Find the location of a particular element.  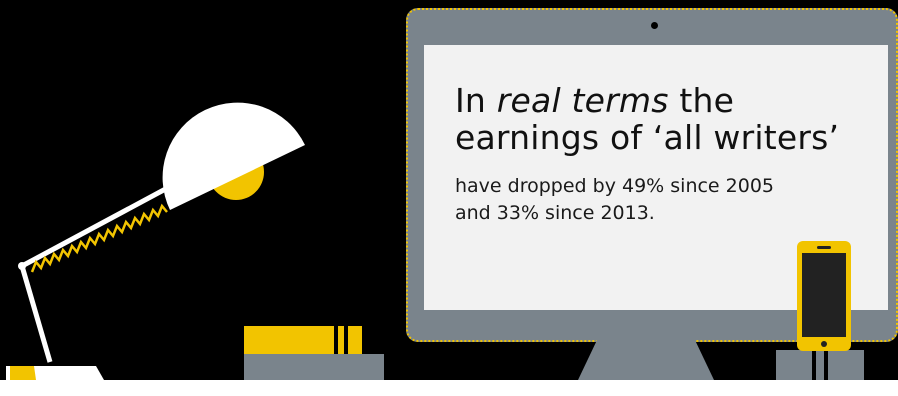

phone-dock is located at coordinates (820, 365).